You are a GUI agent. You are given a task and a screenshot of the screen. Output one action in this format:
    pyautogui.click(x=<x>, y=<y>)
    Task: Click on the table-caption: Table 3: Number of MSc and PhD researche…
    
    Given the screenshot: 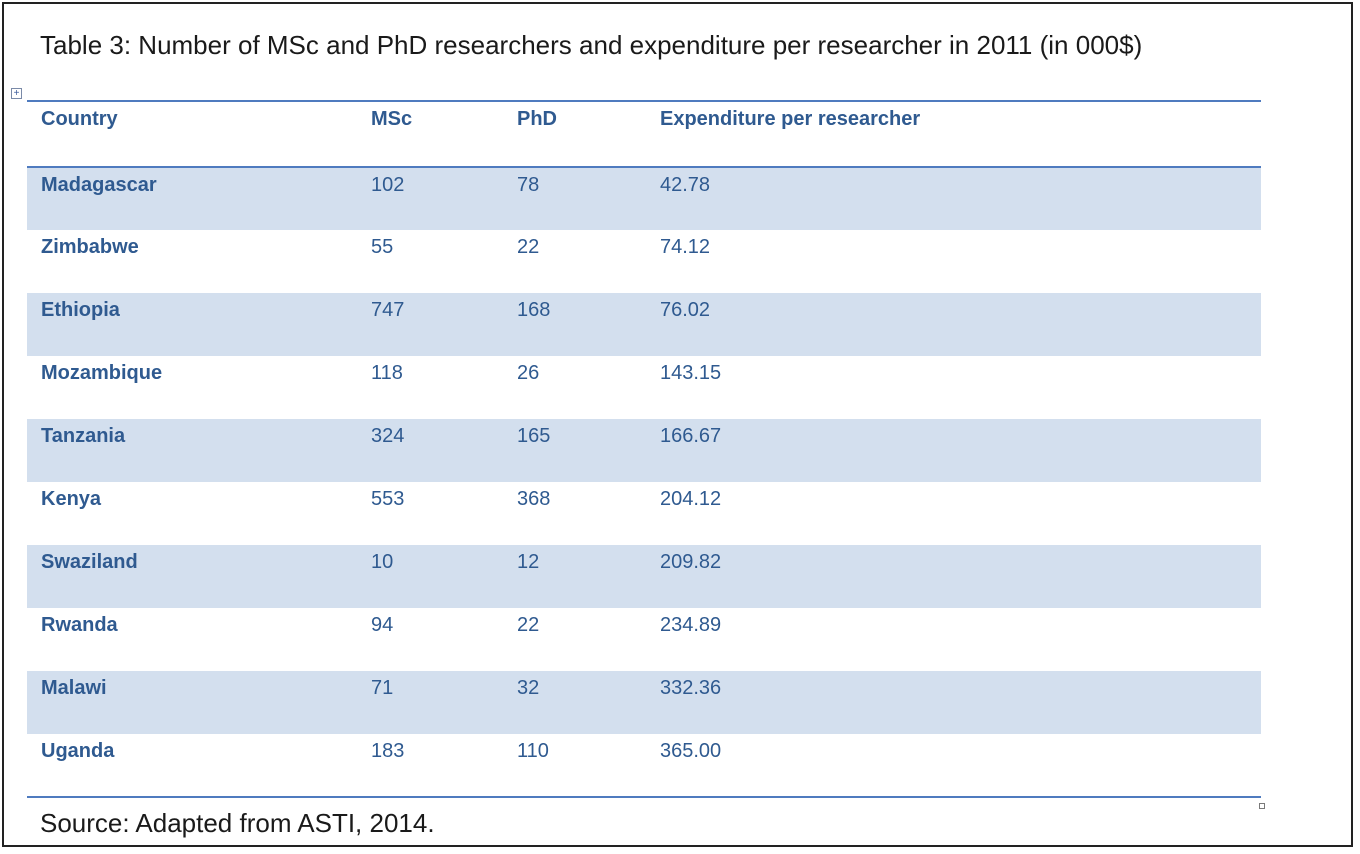 What is the action you would take?
    pyautogui.click(x=591, y=45)
    